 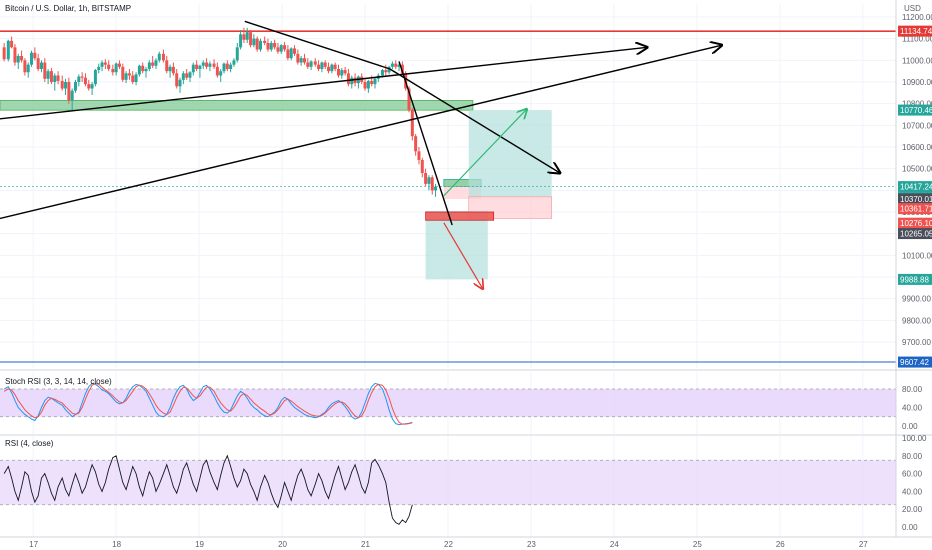 I want to click on rsi-tick-label: 0.00, so click(x=910, y=527).